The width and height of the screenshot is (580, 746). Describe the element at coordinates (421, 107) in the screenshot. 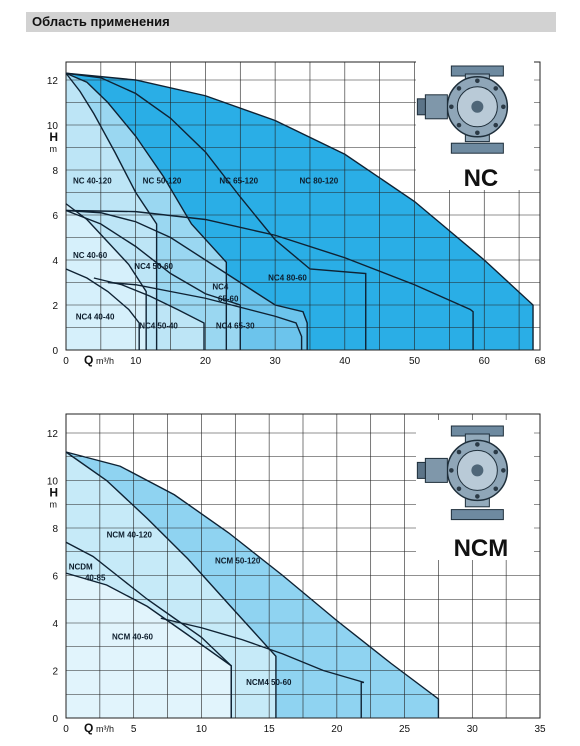

I see `nc-motor-cap` at that location.